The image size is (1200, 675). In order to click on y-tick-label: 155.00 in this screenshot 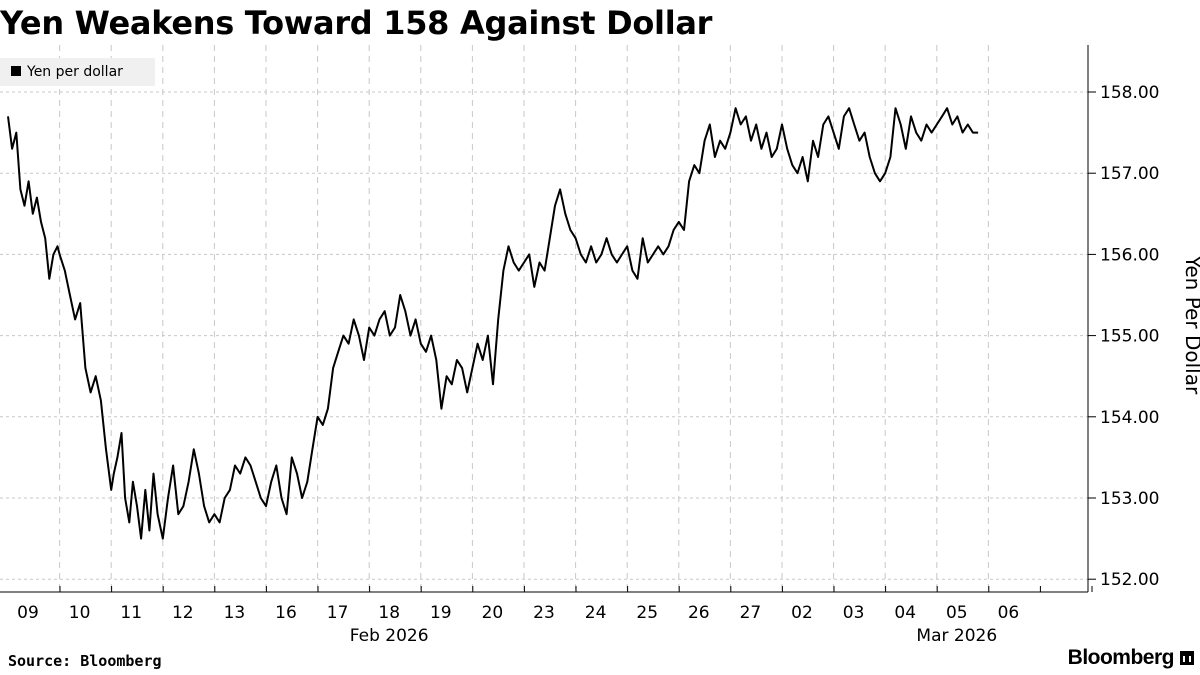, I will do `click(1129, 337)`.